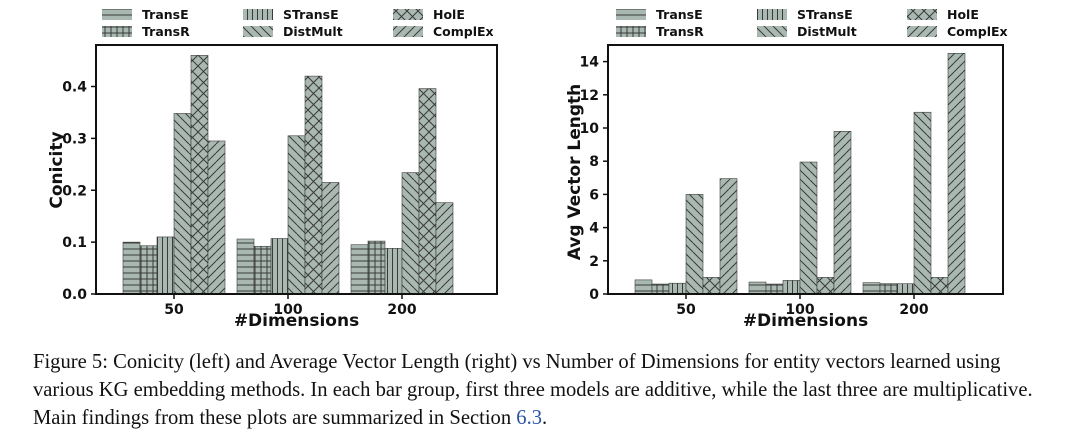  What do you see at coordinates (590, 63) in the screenshot?
I see `y-tick-label: 14` at bounding box center [590, 63].